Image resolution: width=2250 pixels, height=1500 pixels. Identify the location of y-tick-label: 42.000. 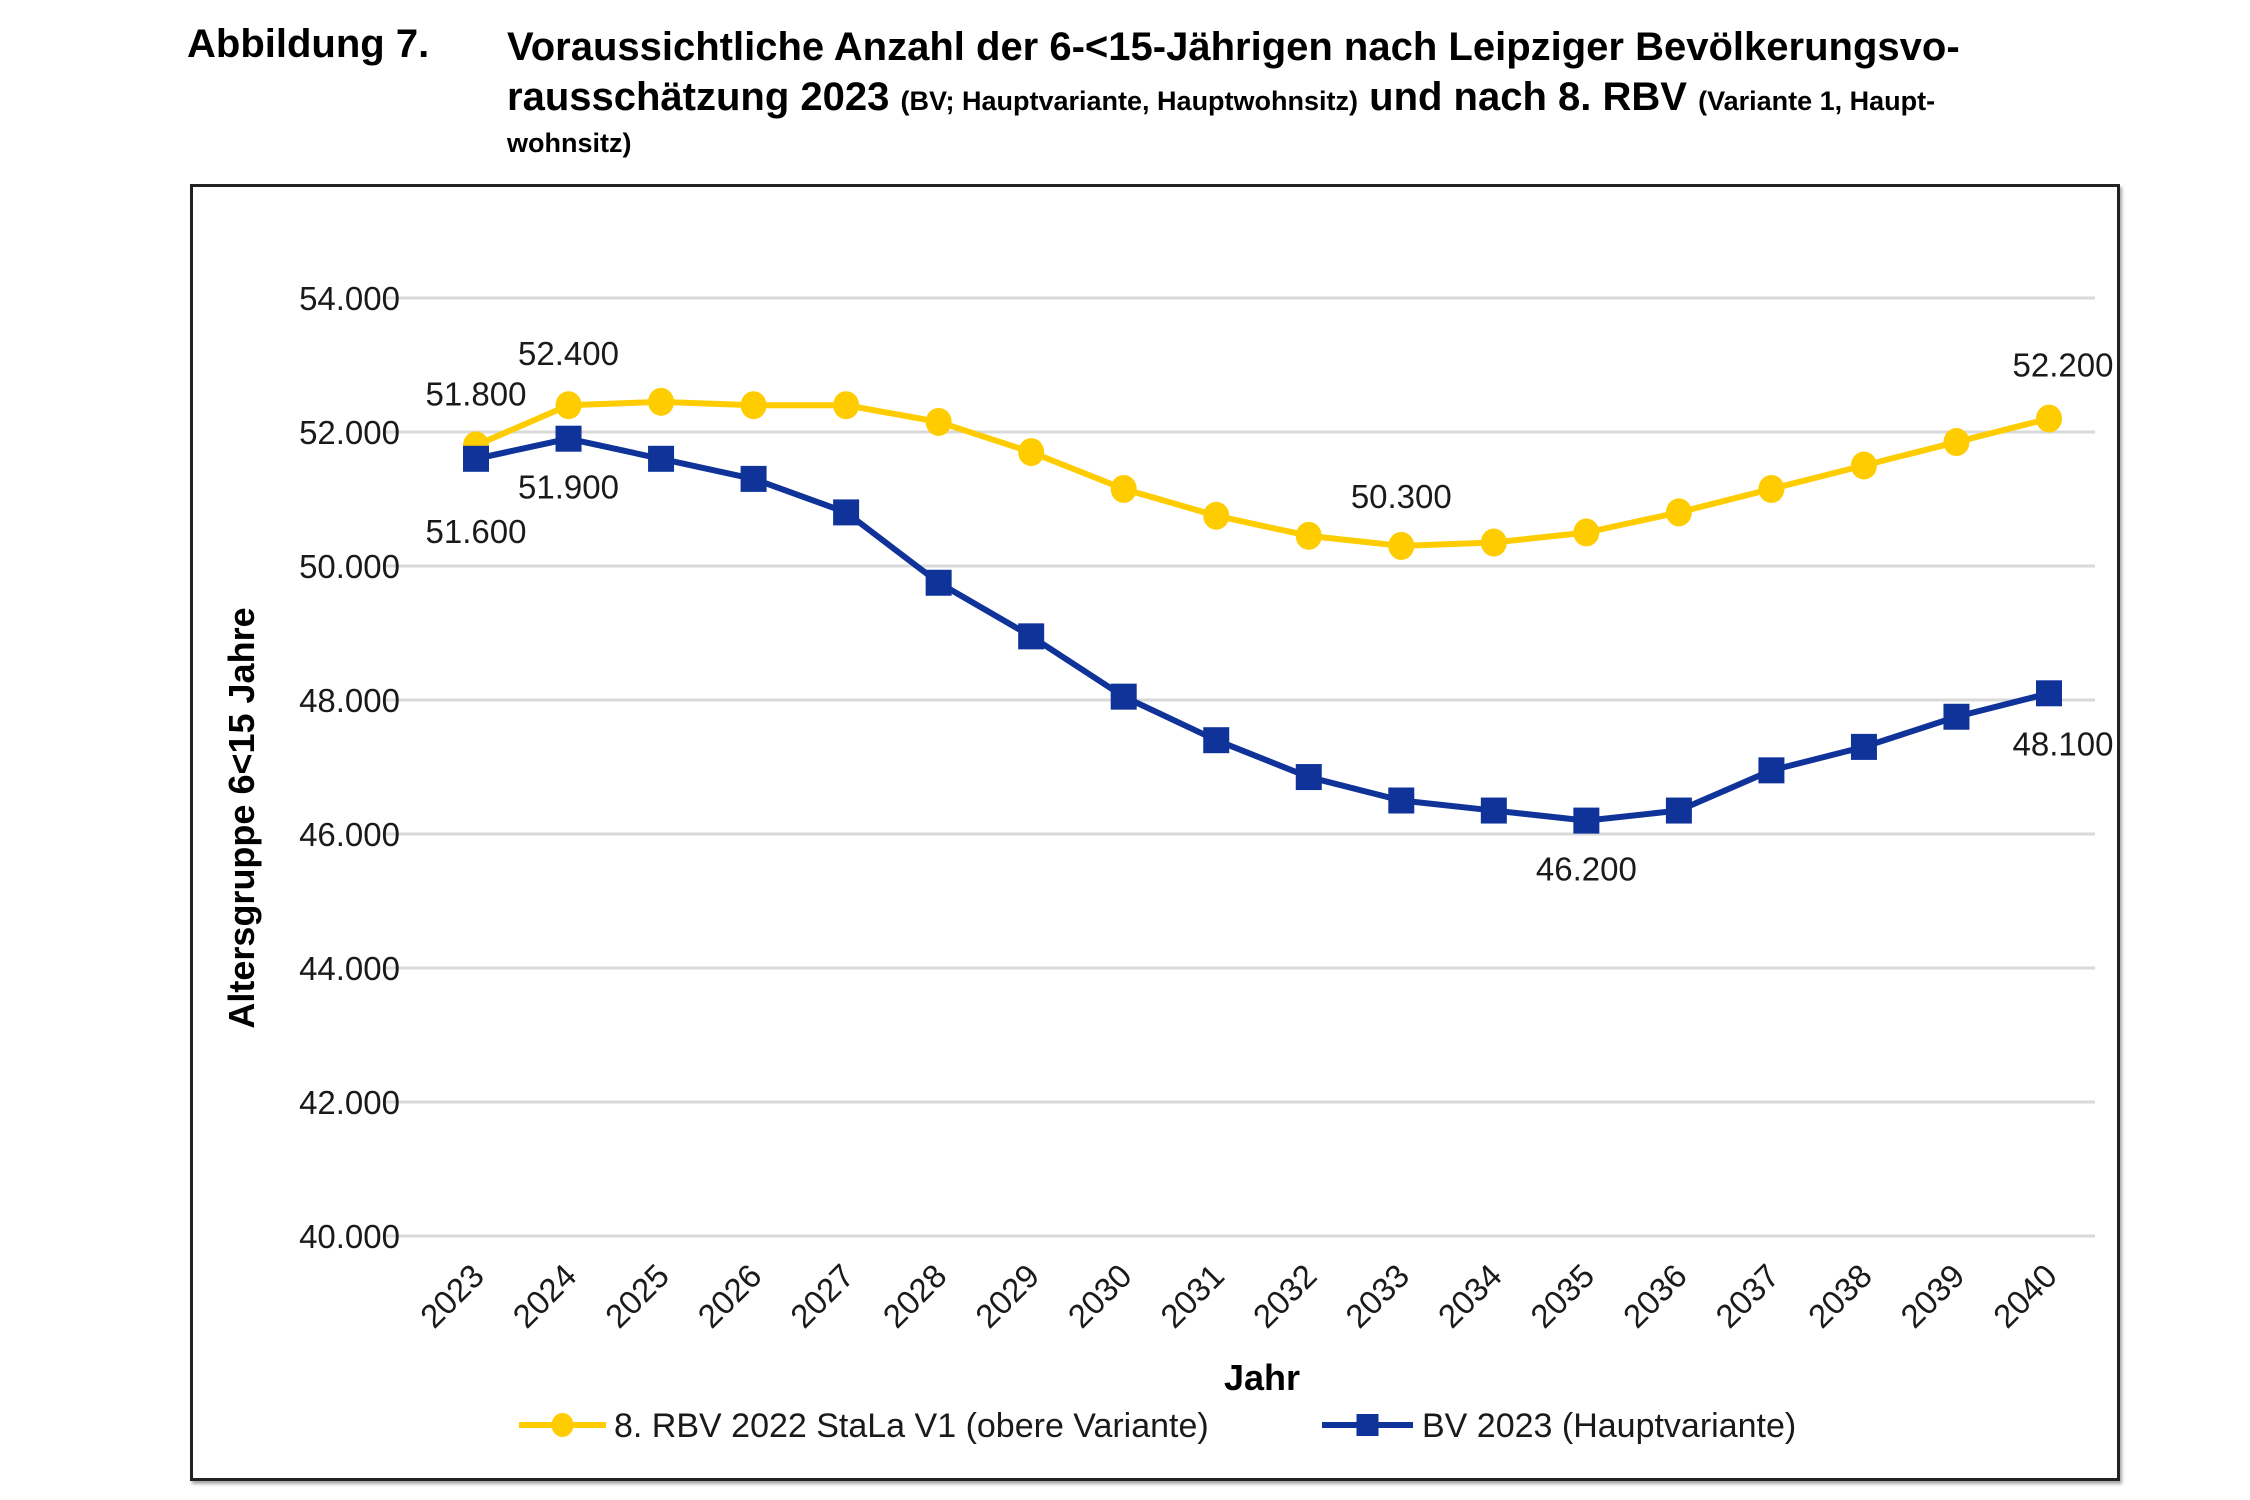
(349, 1102).